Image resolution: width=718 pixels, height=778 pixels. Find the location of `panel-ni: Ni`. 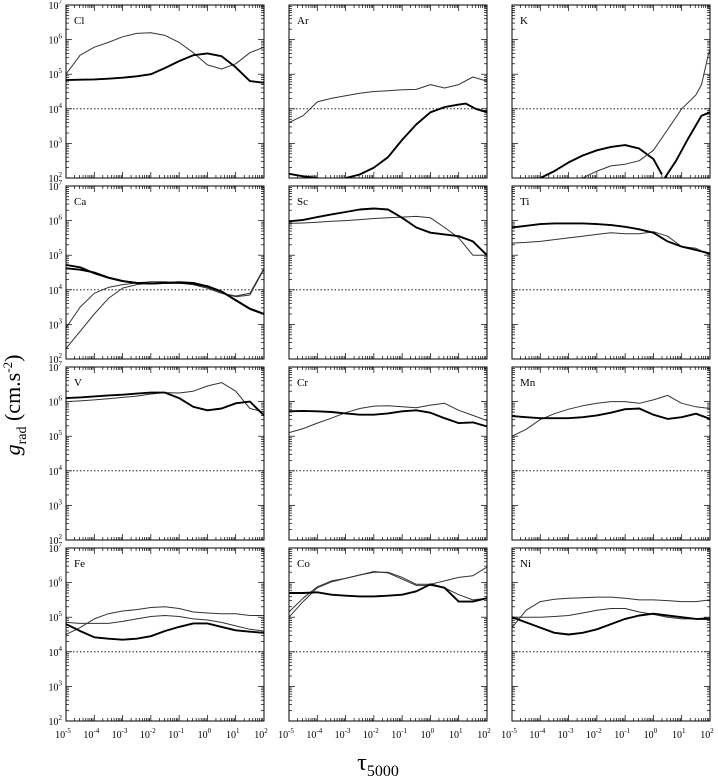

panel-ni: Ni is located at coordinates (611, 634).